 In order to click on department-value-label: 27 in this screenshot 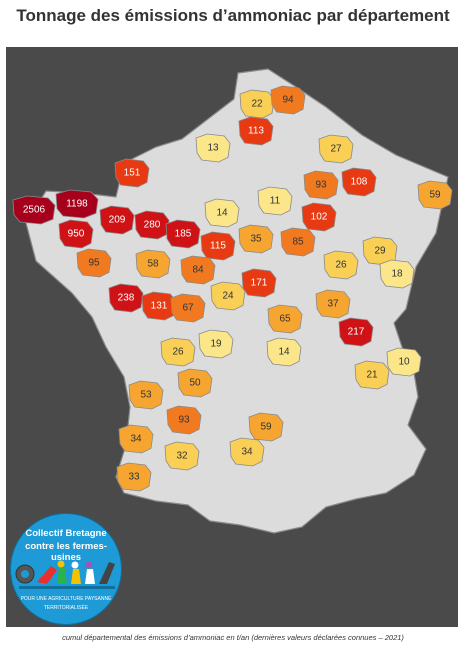, I will do `click(336, 149)`.